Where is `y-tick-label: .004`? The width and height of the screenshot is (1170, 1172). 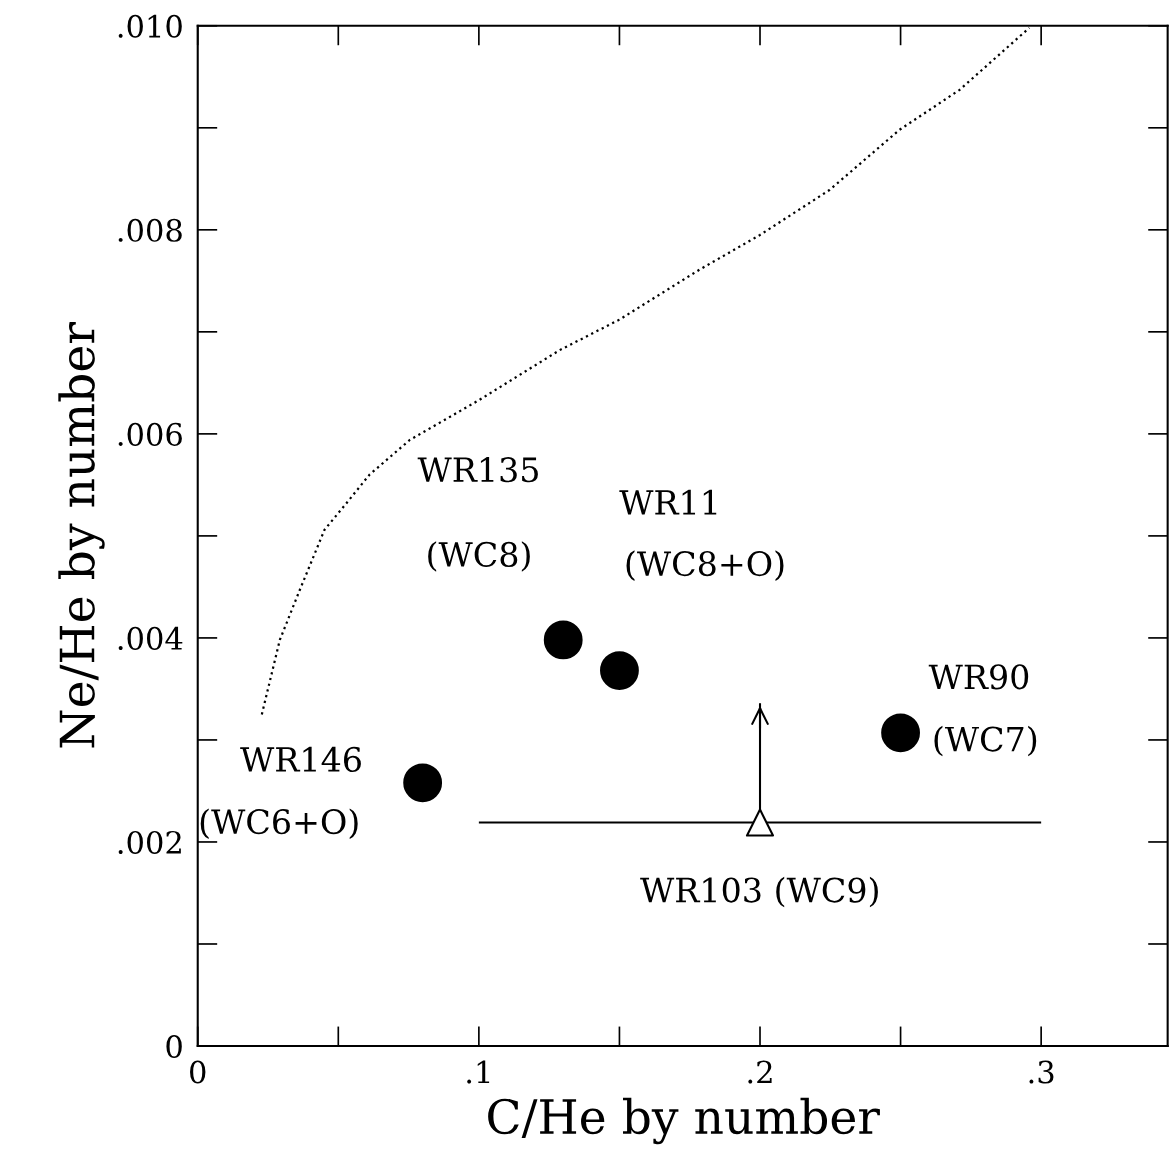
y-tick-label: .004 is located at coordinates (150, 638).